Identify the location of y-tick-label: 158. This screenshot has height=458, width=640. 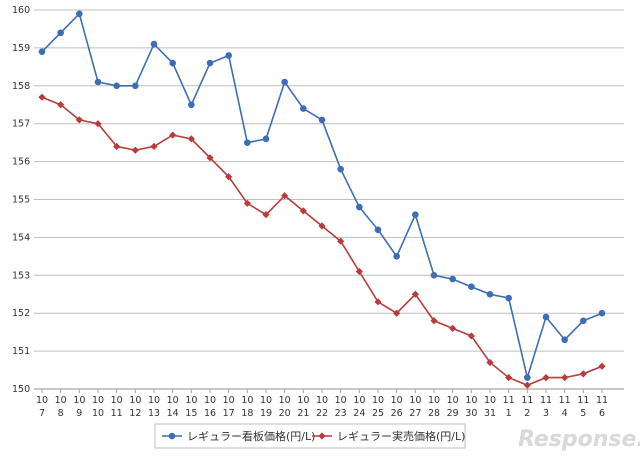
(21, 86).